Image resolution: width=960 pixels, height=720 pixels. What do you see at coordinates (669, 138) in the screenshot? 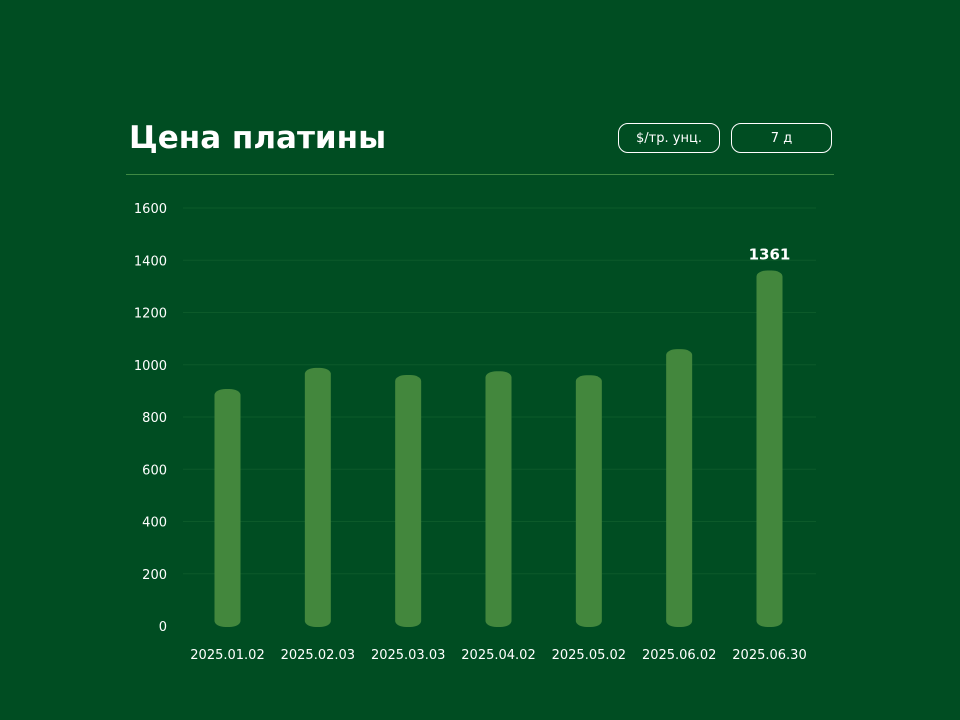
I see `unit-toggle-button: $/тр. унц.` at bounding box center [669, 138].